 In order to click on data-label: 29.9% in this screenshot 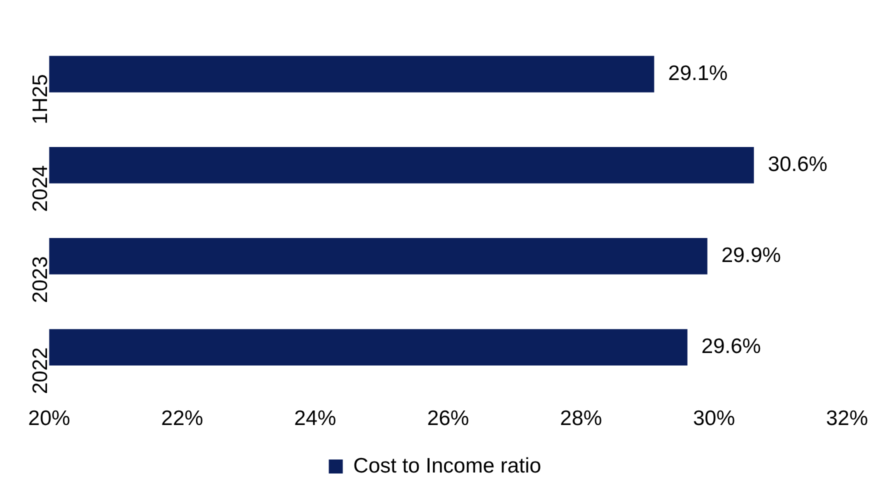, I will do `click(751, 256)`.